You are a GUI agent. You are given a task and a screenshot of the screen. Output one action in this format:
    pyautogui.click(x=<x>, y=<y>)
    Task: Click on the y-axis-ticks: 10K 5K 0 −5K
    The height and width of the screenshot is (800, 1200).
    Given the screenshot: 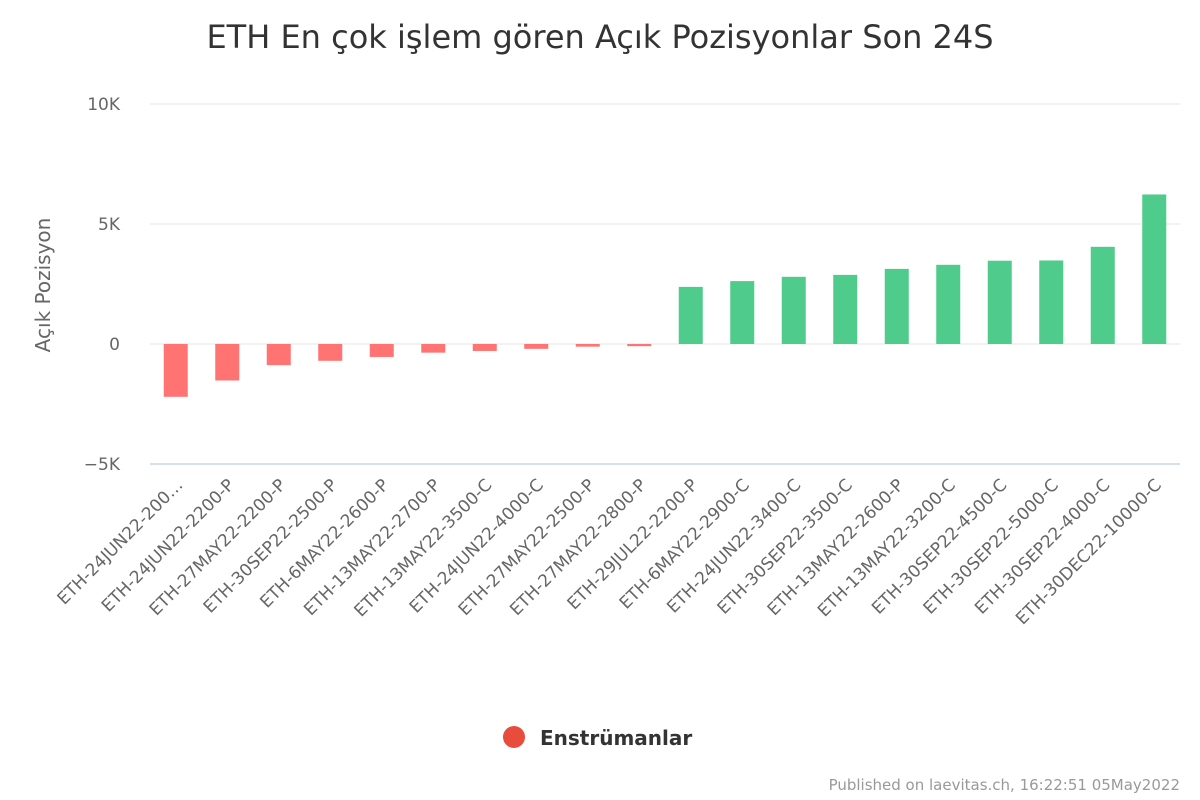 What is the action you would take?
    pyautogui.click(x=102, y=285)
    